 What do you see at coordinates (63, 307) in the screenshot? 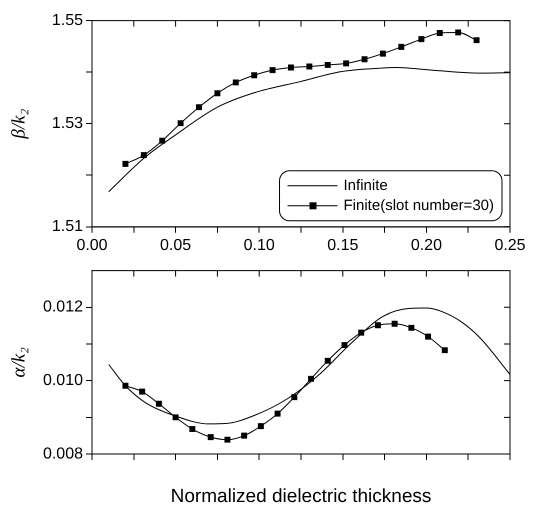
I see `y-tick-label: 0.012` at bounding box center [63, 307].